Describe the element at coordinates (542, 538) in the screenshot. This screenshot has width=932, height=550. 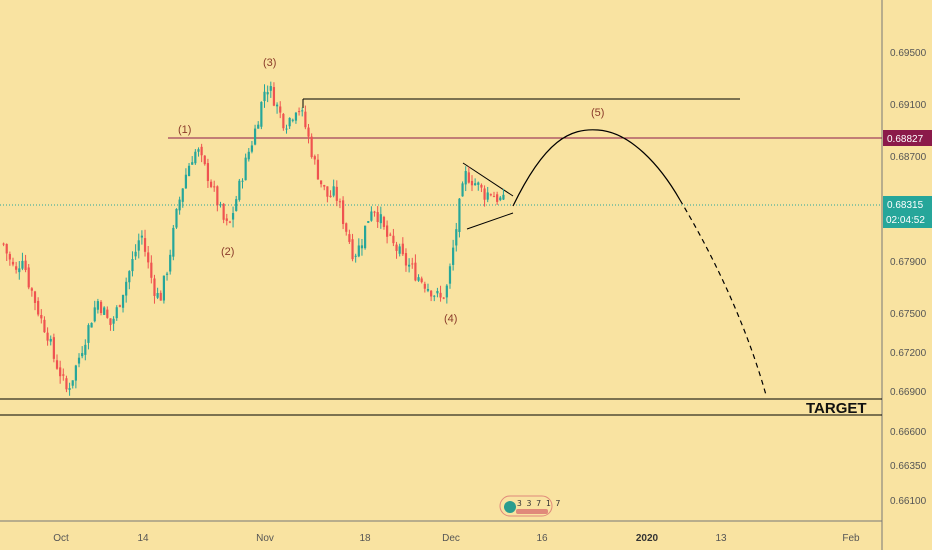
I see `x-tick-label: 16` at that location.